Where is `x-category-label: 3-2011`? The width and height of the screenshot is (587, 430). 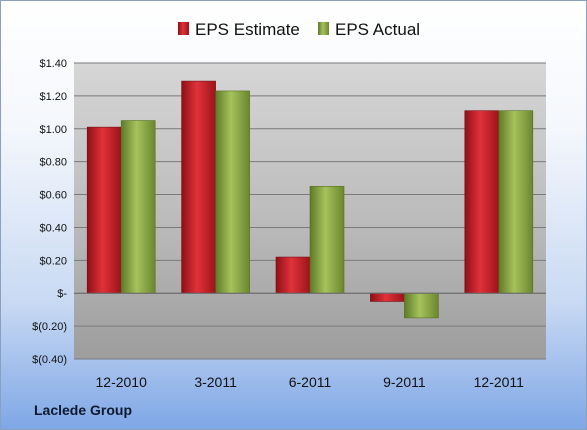 x-category-label: 3-2011 is located at coordinates (215, 382).